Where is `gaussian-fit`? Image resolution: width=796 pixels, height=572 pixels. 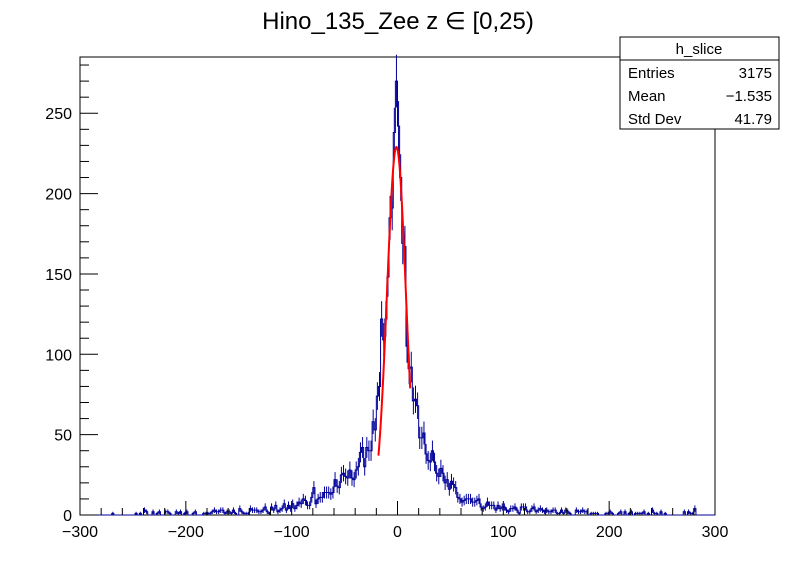 gaussian-fit is located at coordinates (394, 300).